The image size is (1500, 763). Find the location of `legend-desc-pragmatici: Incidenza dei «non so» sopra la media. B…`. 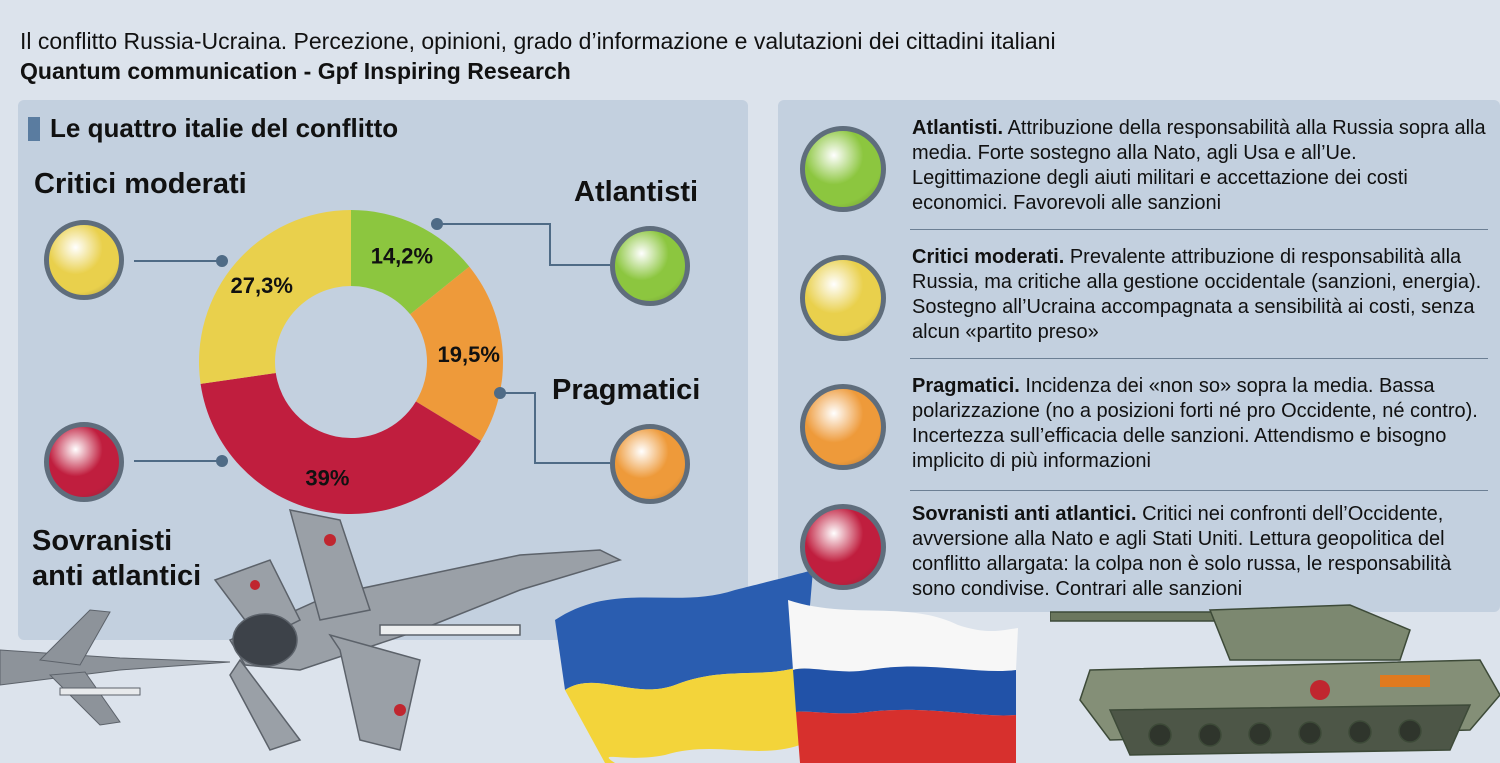

legend-desc-pragmatici: Incidenza dei «non so» sopra la media. B… is located at coordinates (1195, 423).